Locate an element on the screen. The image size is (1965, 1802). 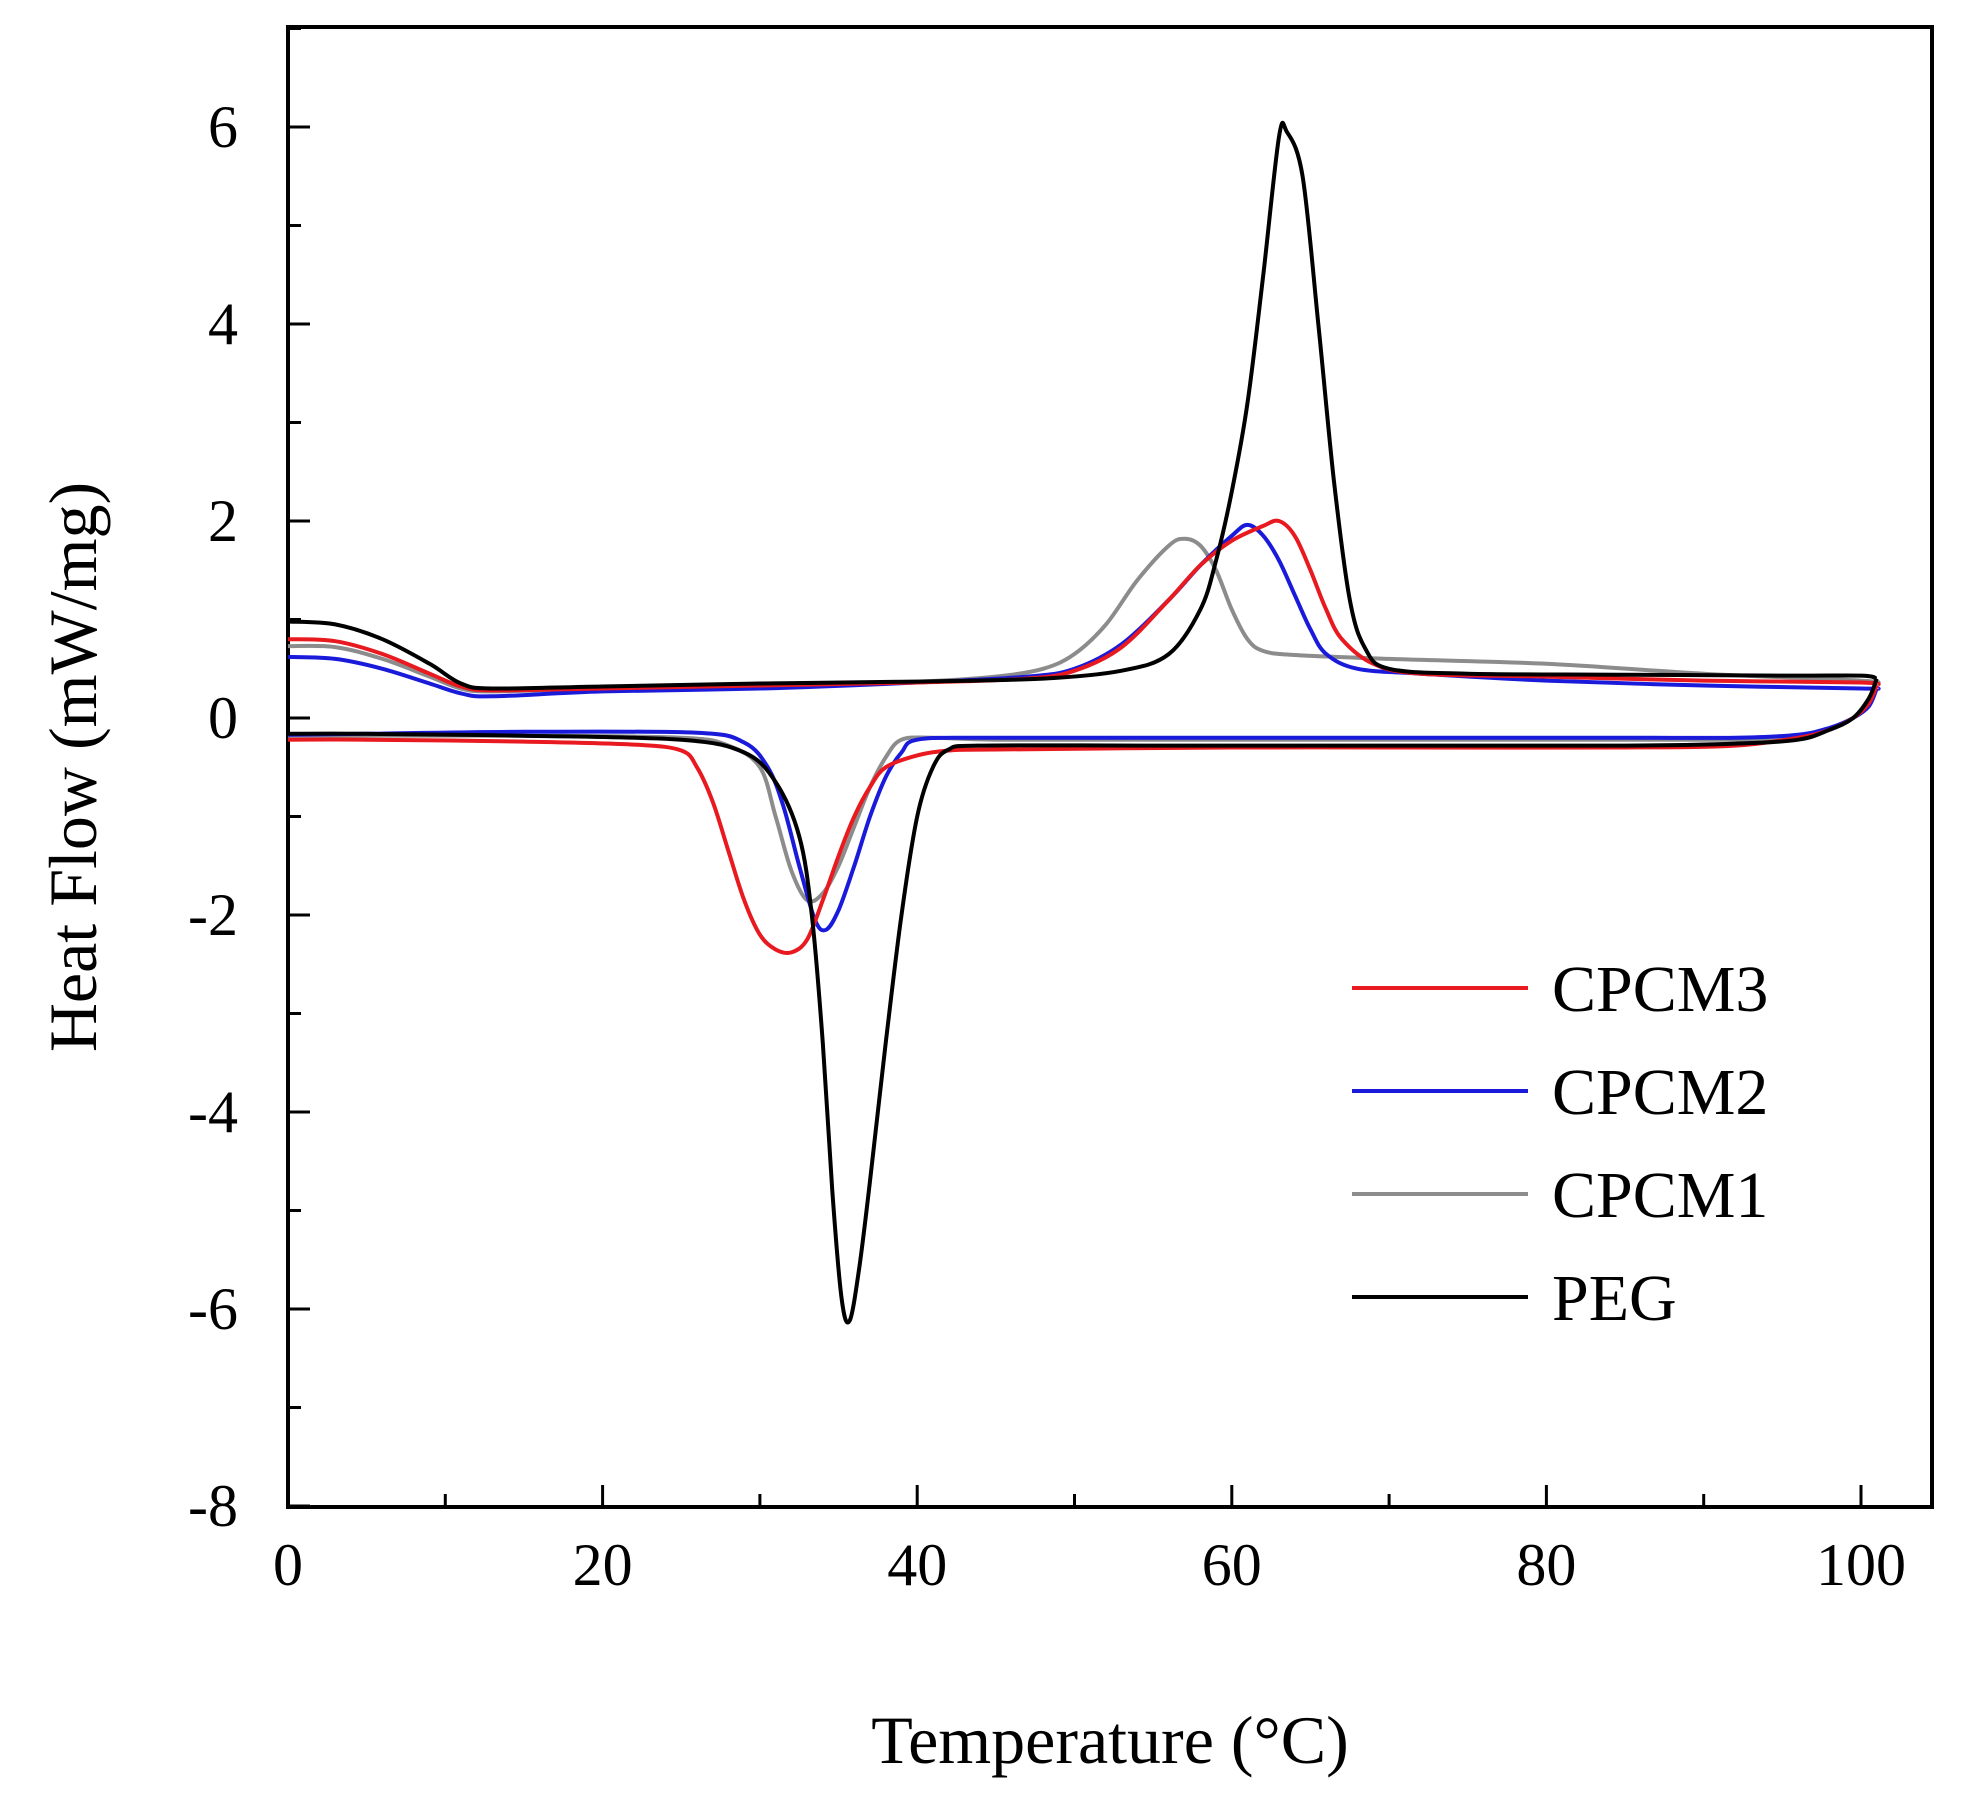
x-tick-label: 0 is located at coordinates (288, 1565).